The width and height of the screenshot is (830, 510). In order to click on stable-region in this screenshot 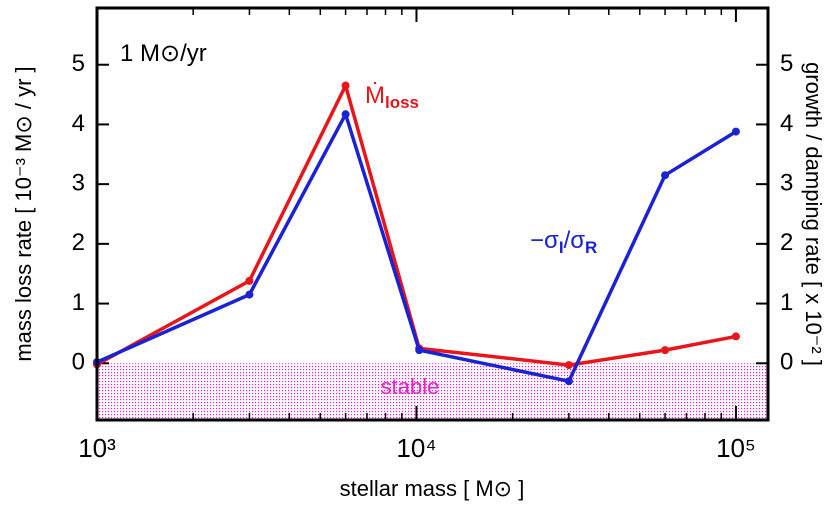, I will do `click(432, 391)`.